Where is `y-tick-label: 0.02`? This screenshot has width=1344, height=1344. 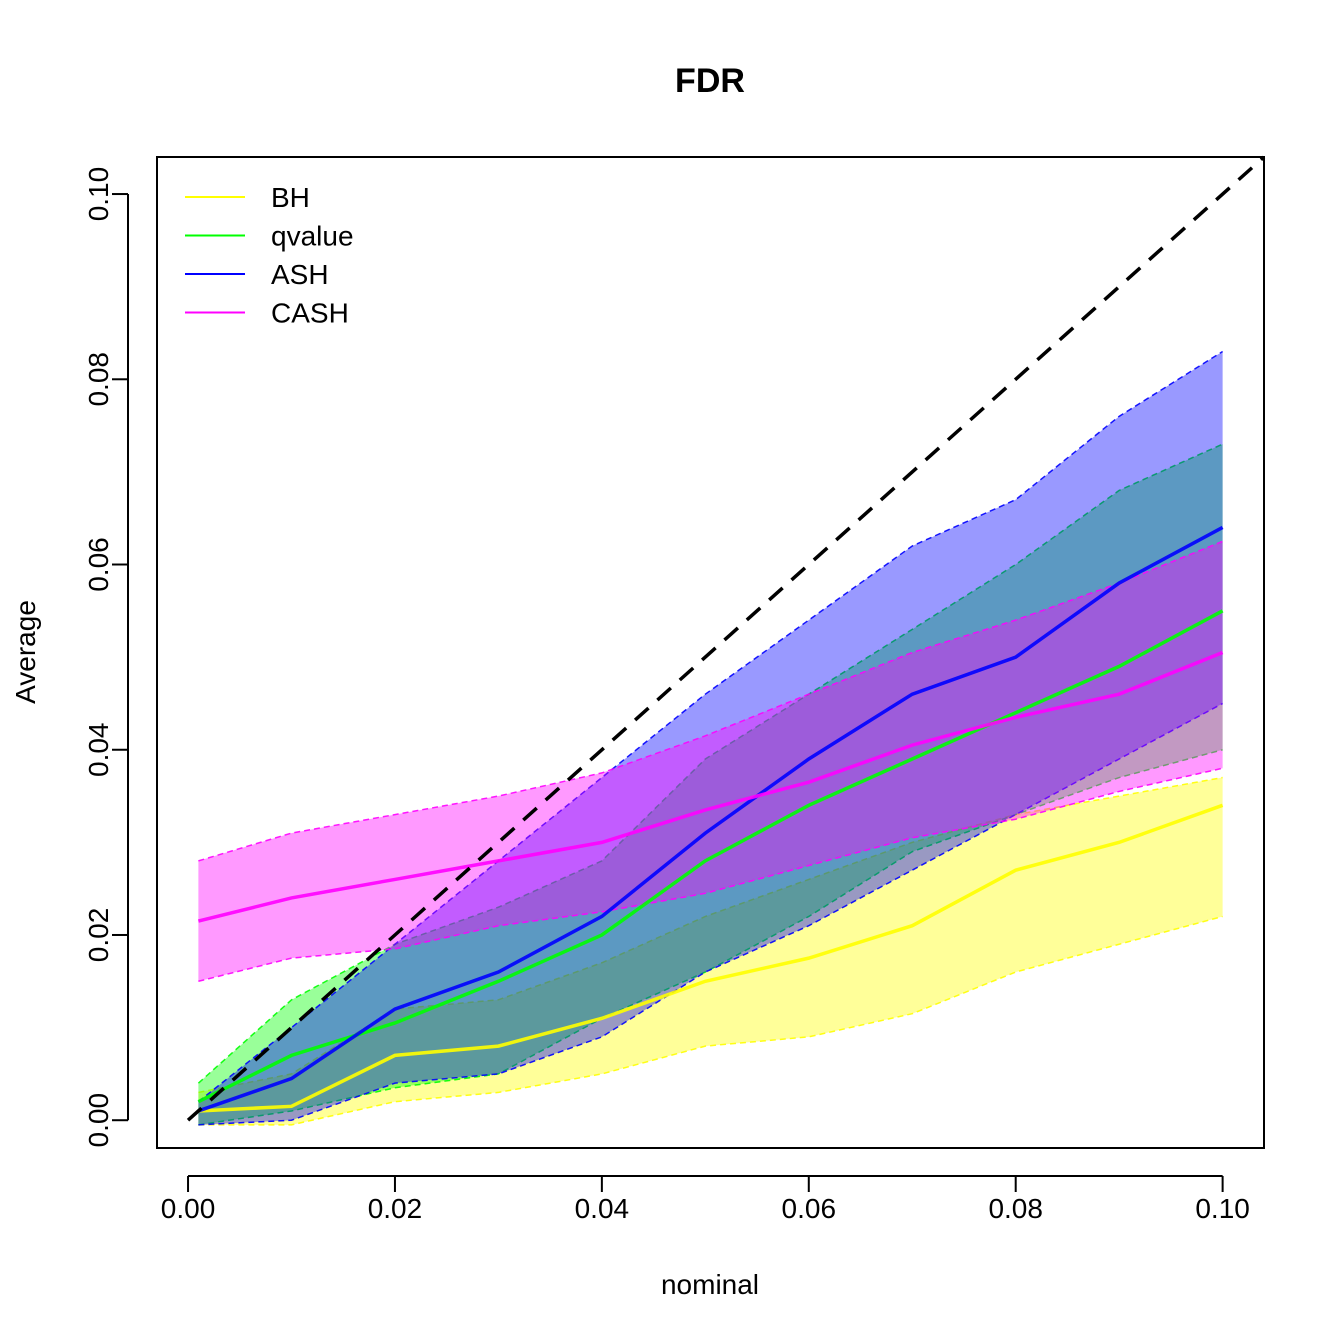 y-tick-label: 0.02 is located at coordinates (98, 935).